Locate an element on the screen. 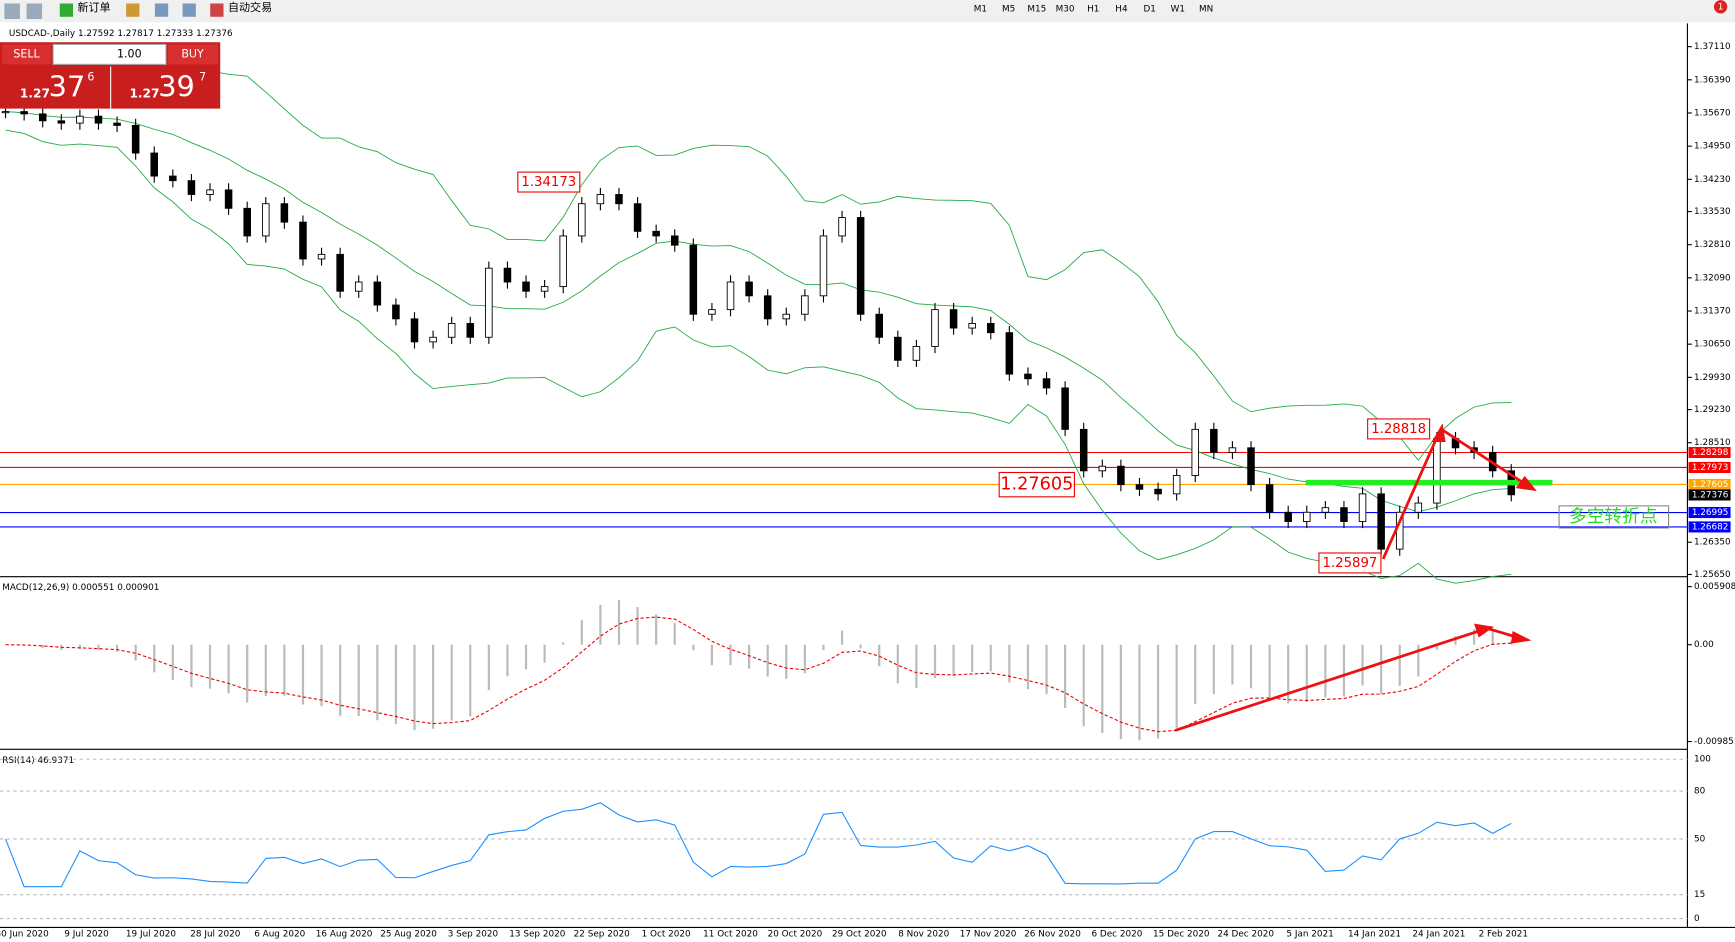  arrowhead is located at coordinates (1521, 637).